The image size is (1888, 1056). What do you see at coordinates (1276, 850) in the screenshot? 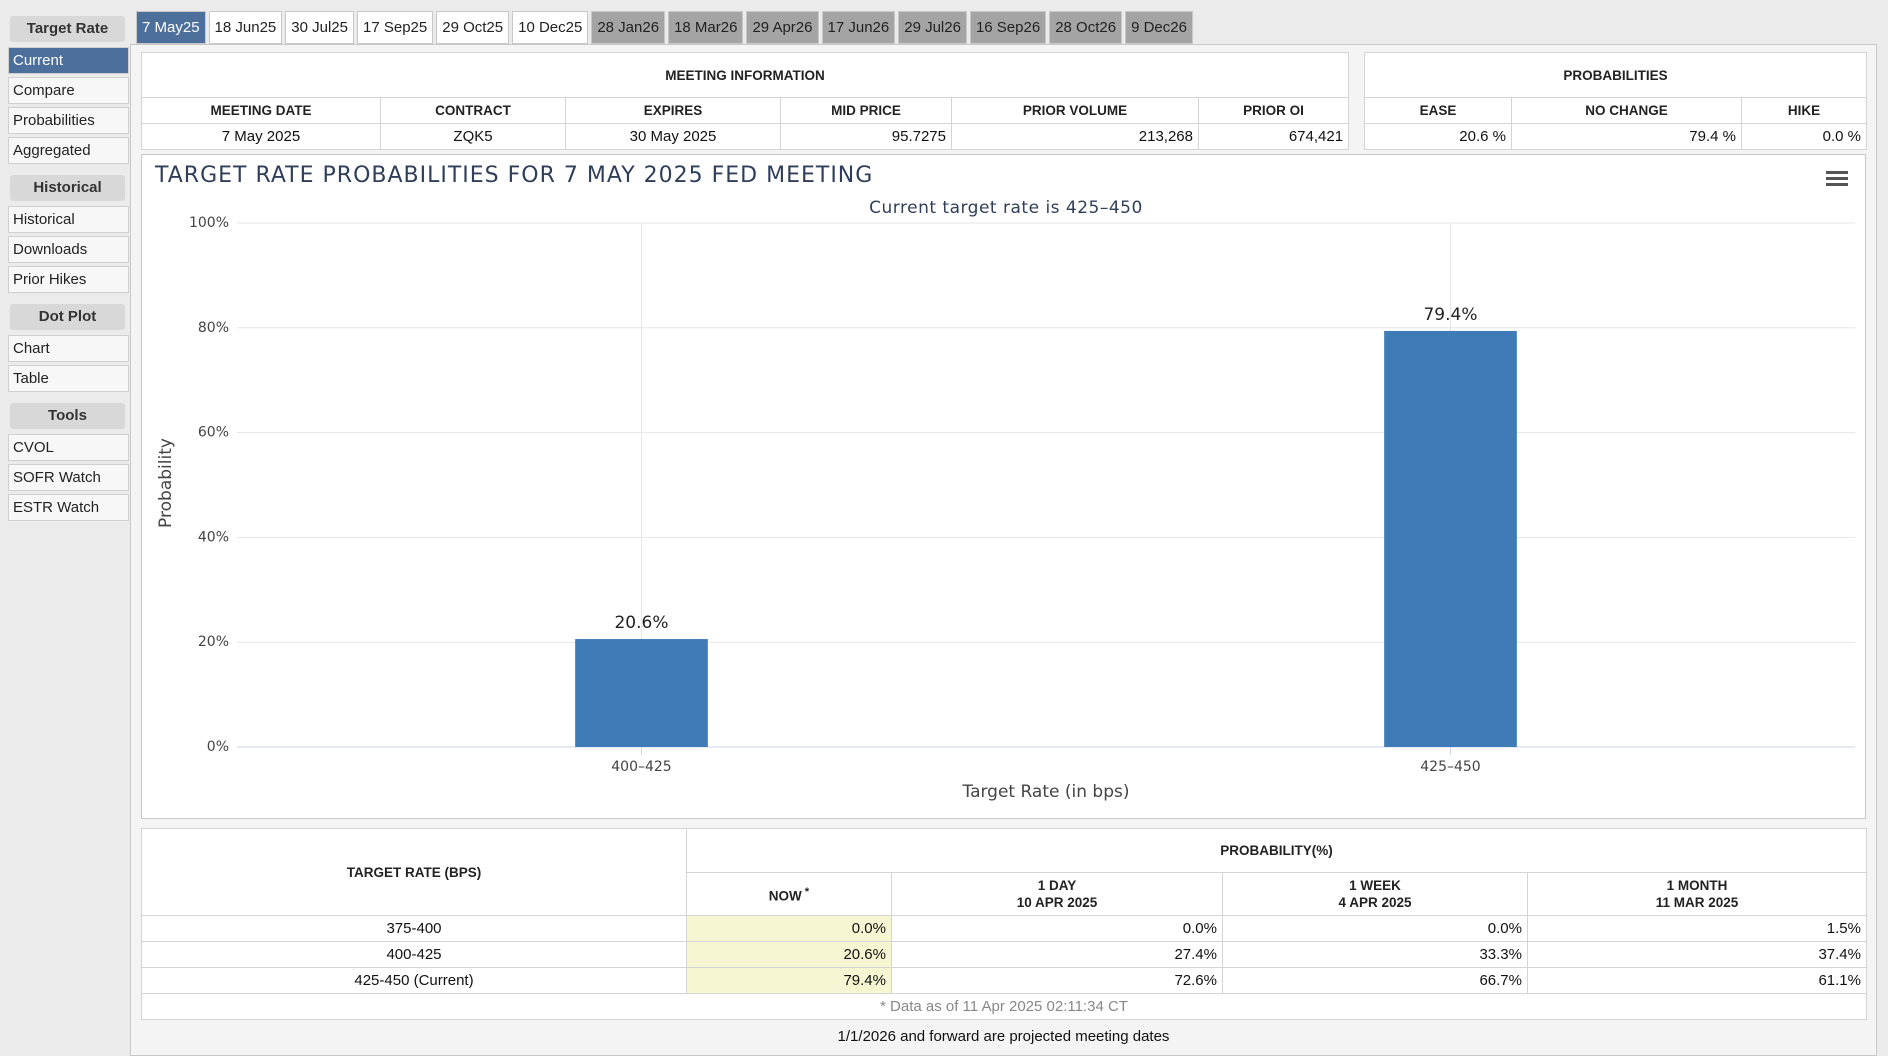
I see `group-header: PROBABILITY(%)` at bounding box center [1276, 850].